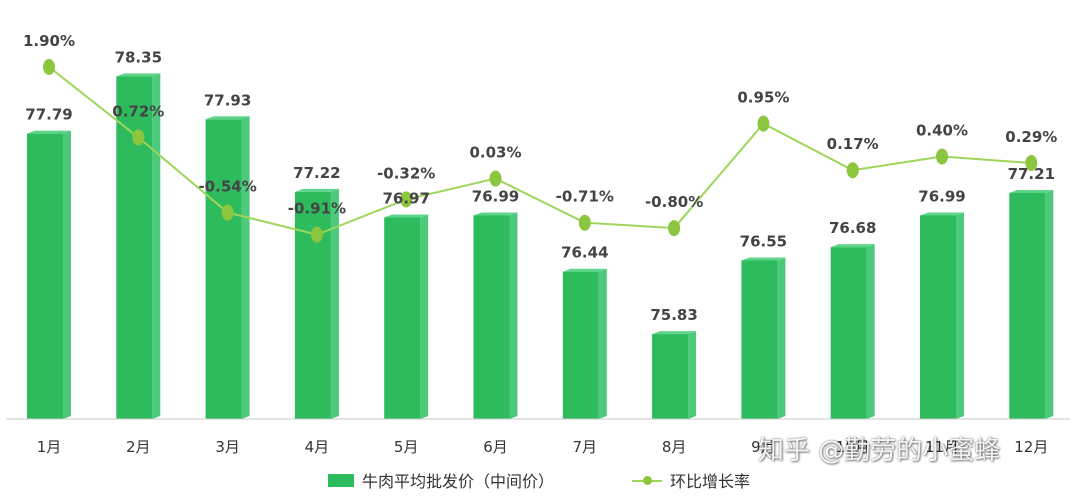 This screenshot has width=1080, height=496. What do you see at coordinates (543, 447) in the screenshot?
I see `x-axis-tick-labels: 1月 2月 3月 4月 5月 6月 7月 8月 9月 10月 11月 12月` at bounding box center [543, 447].